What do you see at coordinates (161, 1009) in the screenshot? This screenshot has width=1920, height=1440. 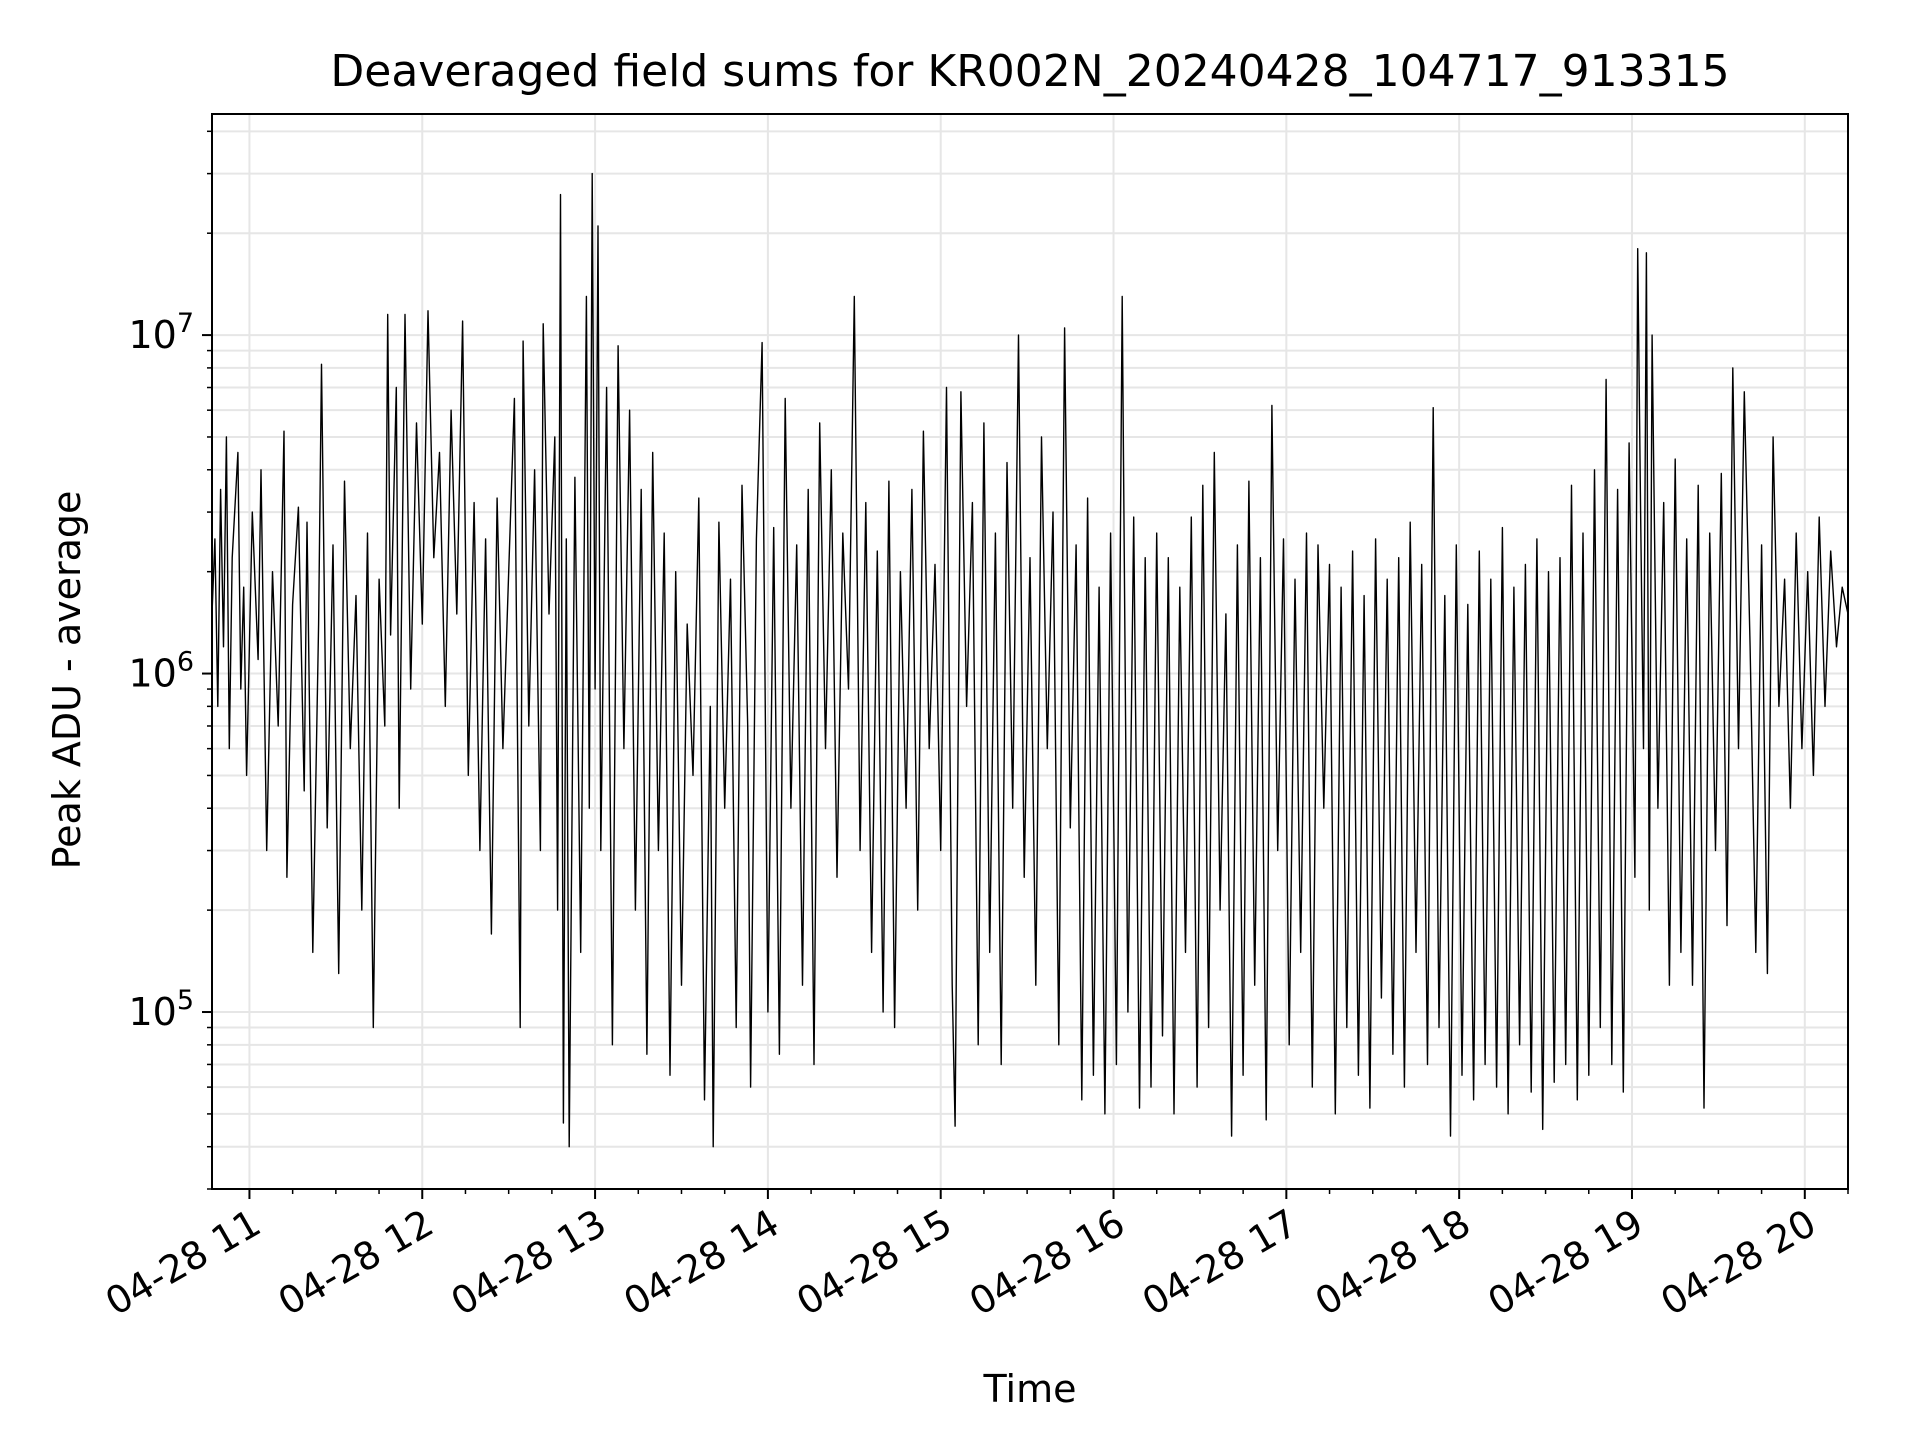 I see `y-tick-label: 105` at bounding box center [161, 1009].